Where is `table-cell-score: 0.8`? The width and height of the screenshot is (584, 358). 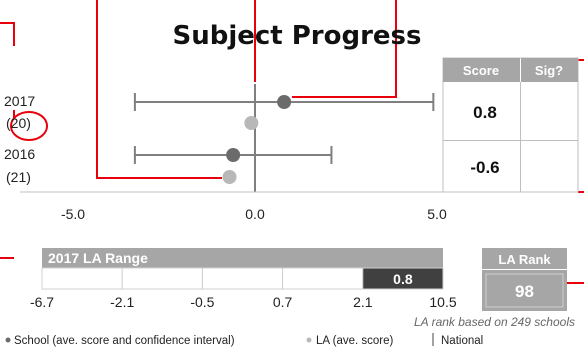
table-cell-score: 0.8 is located at coordinates (485, 112).